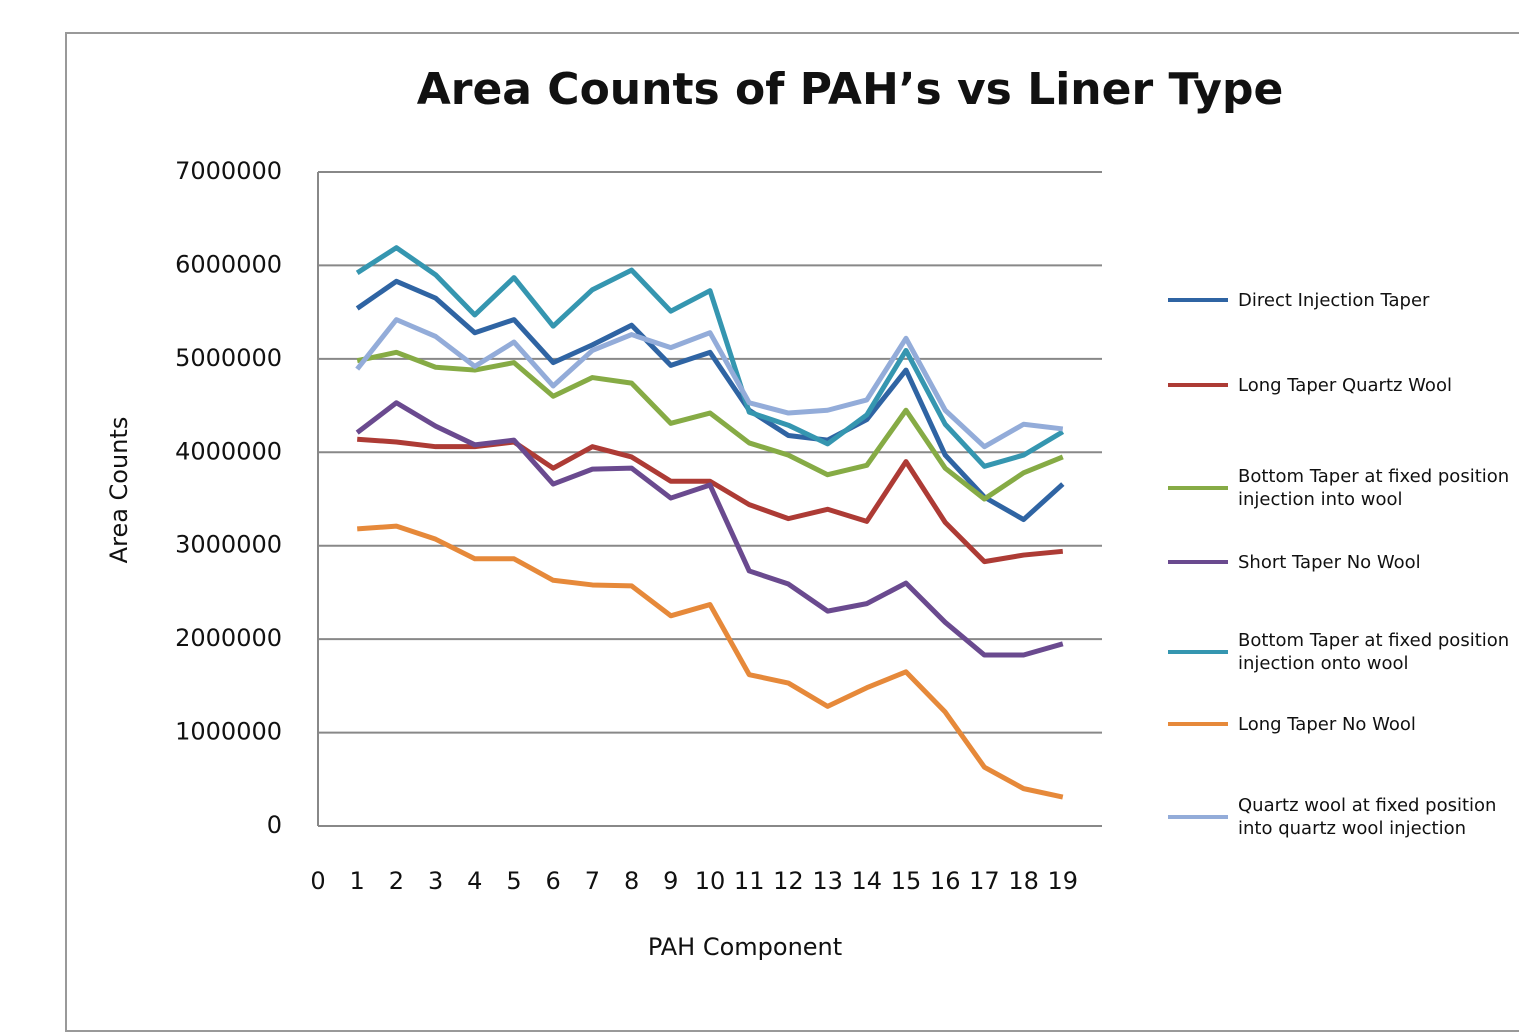 The image size is (1519, 1032). I want to click on y-tick-label: 5000000, so click(228, 358).